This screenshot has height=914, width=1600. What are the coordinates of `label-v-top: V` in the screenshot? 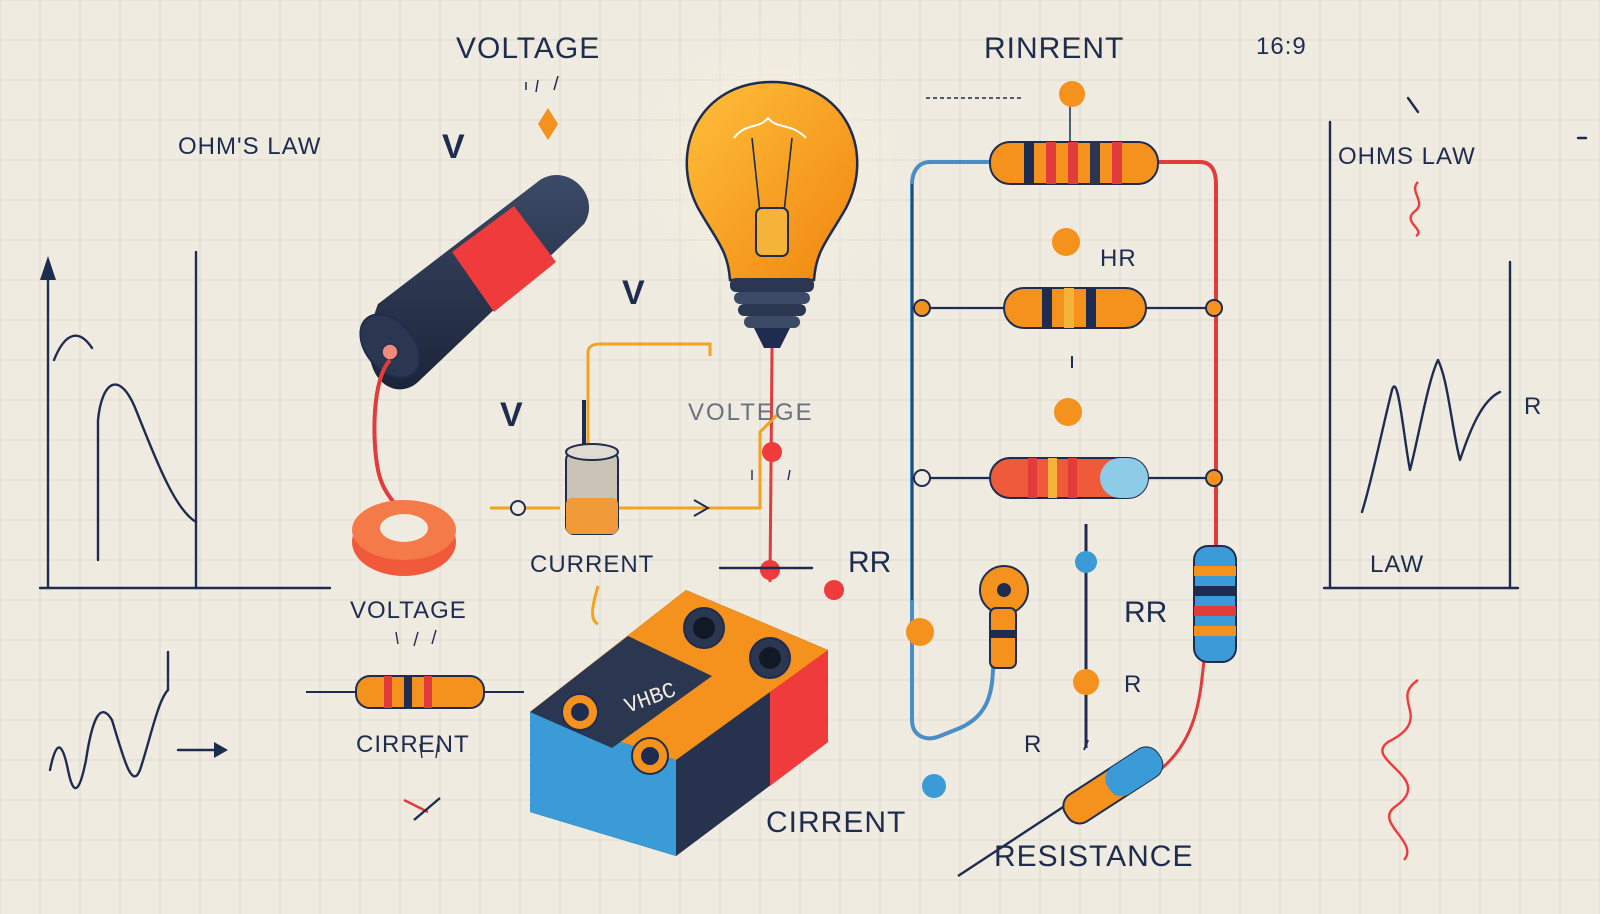 It's located at (453, 147).